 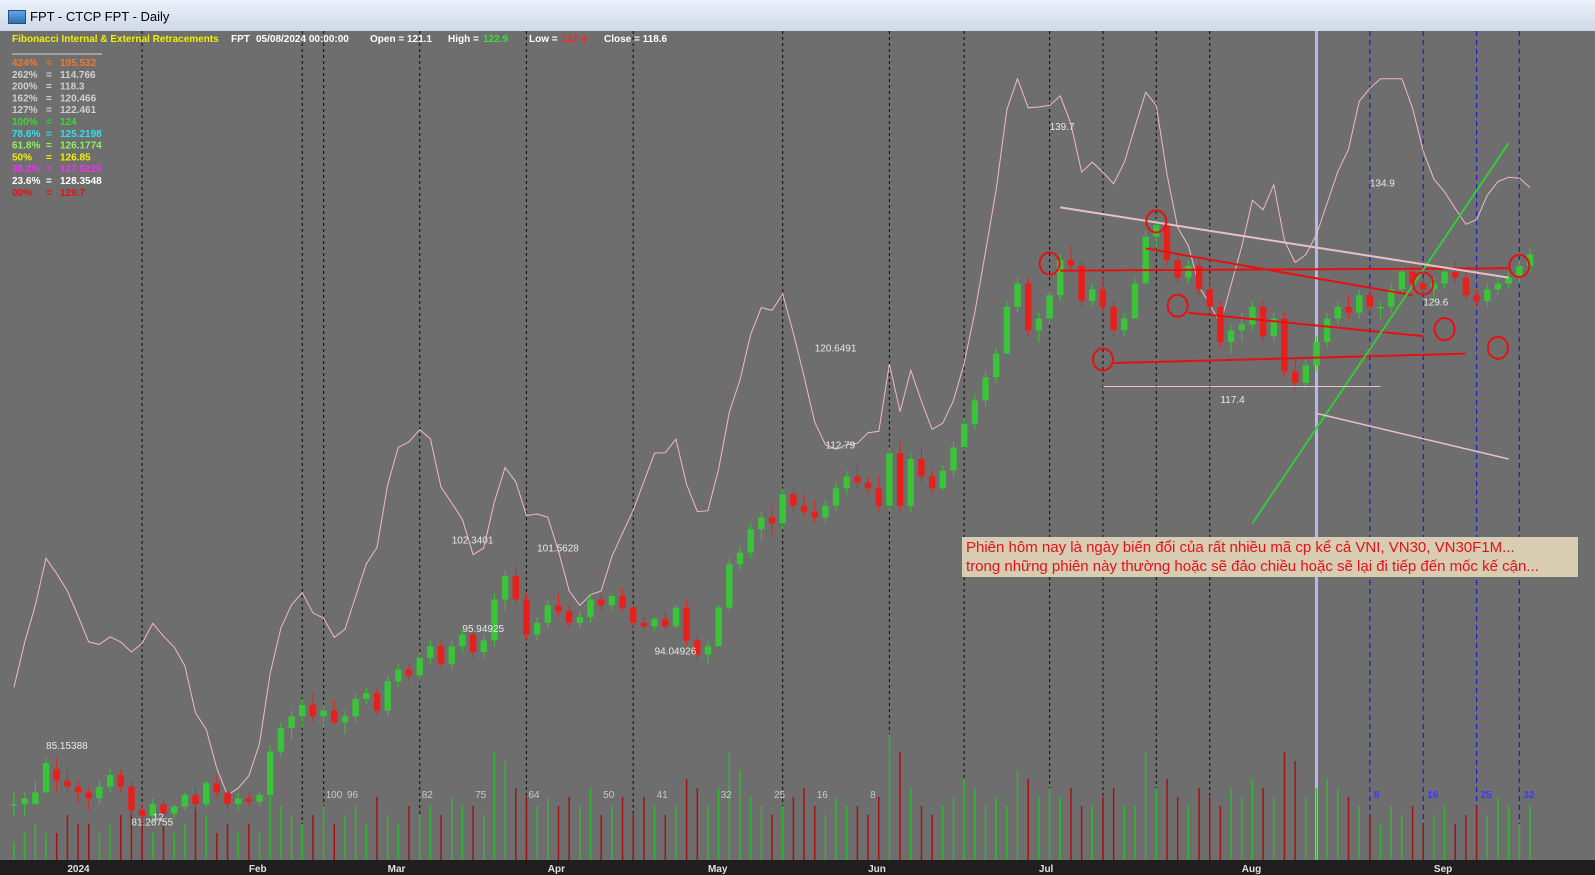 I want to click on cycle-count: 25, so click(x=780, y=795).